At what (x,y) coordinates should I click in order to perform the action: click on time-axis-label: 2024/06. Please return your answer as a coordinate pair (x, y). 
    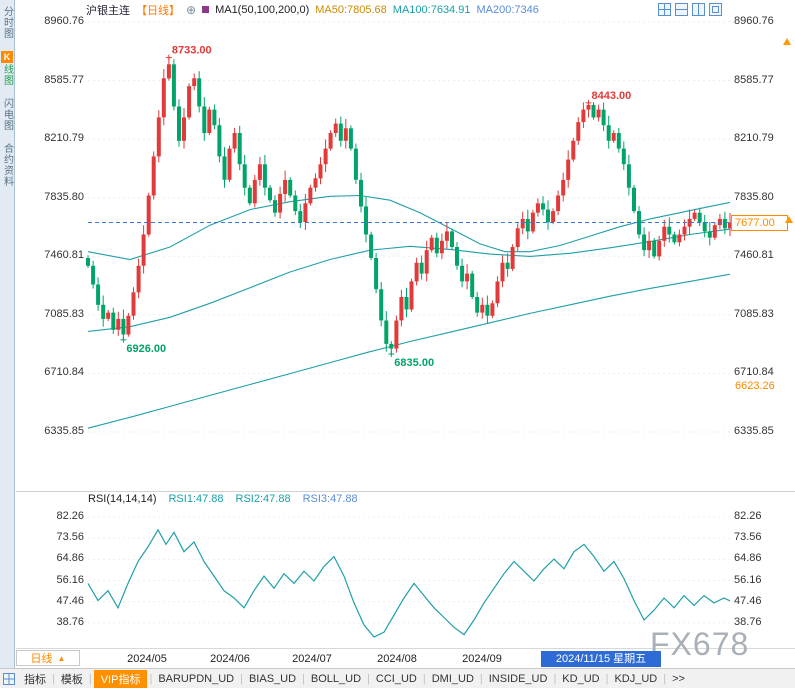
    Looking at the image, I should click on (230, 659).